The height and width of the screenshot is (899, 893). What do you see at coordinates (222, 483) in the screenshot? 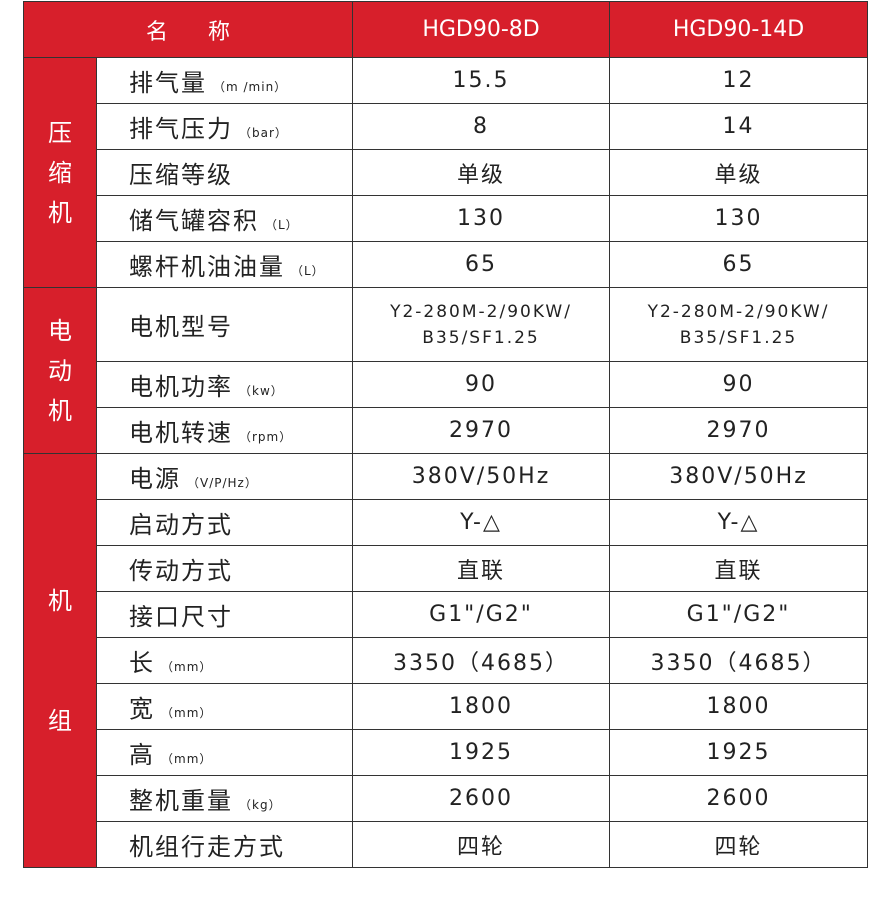
I see `unit-text: （V/P/Hz）` at bounding box center [222, 483].